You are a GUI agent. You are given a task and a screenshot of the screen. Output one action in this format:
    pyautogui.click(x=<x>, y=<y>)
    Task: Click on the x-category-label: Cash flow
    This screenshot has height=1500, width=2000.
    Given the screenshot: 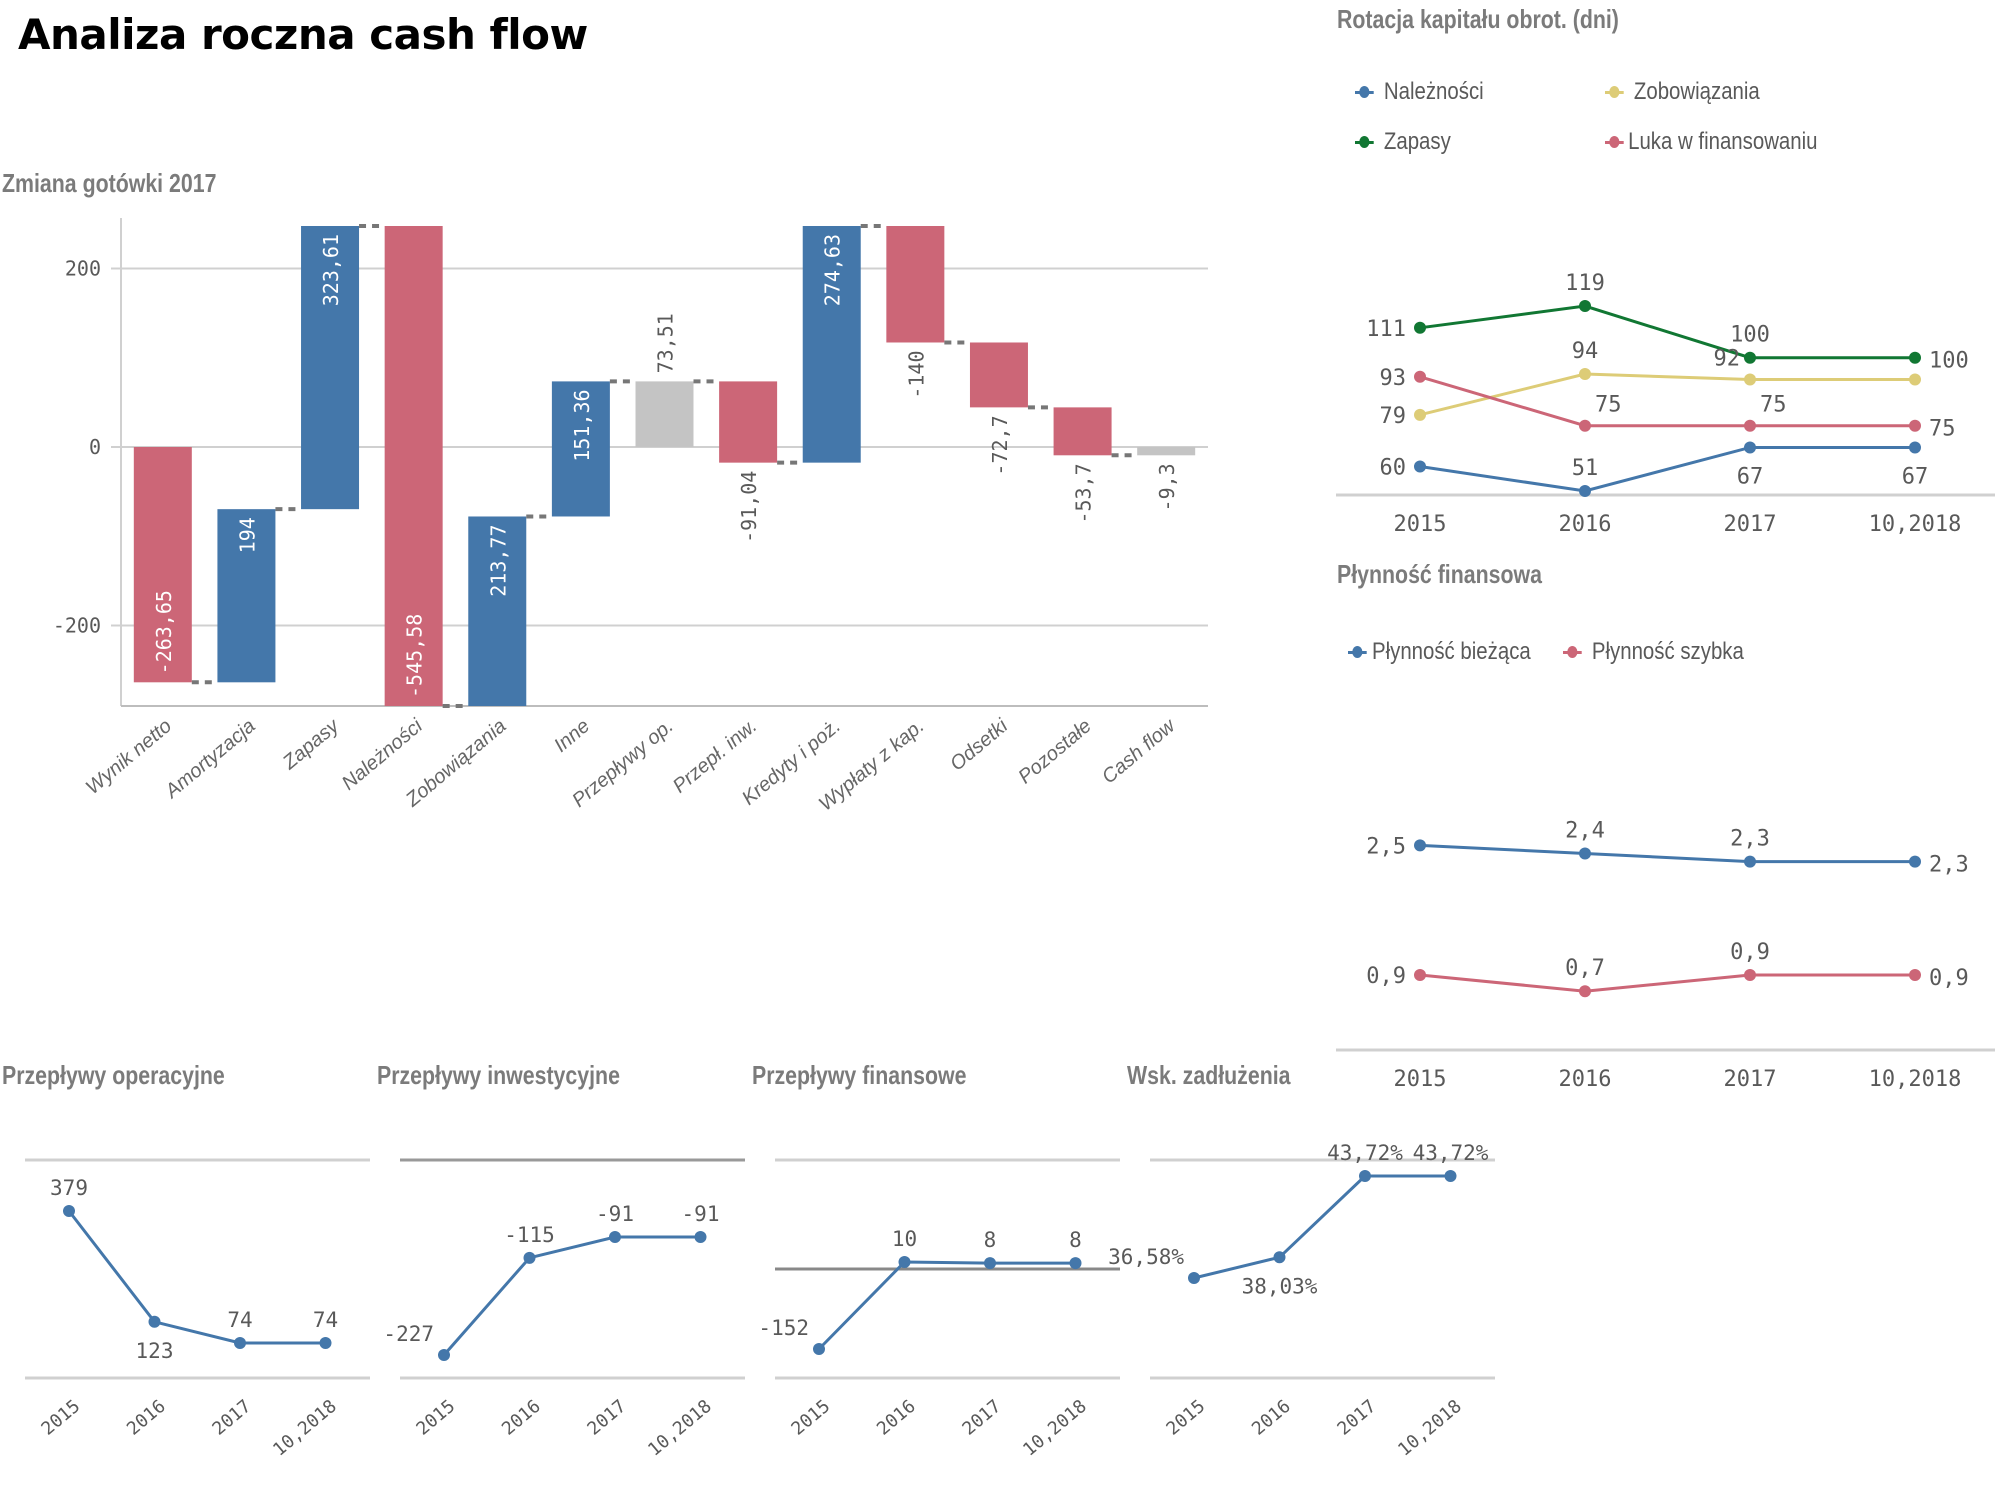 What is the action you would take?
    pyautogui.click(x=1139, y=751)
    